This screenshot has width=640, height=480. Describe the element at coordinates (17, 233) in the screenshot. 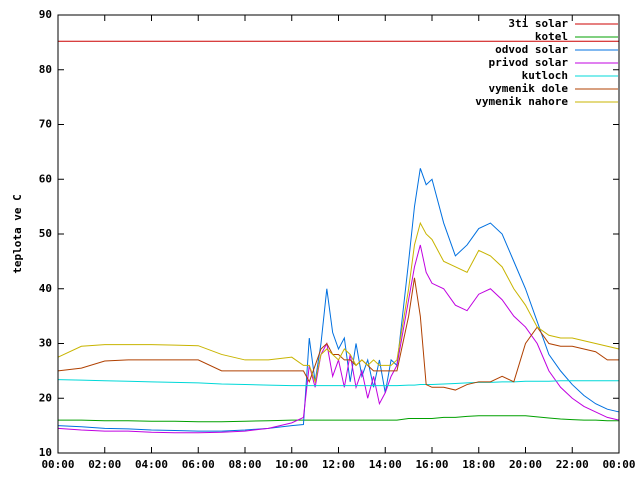

I see `y-axis-label: teplota ve C` at that location.